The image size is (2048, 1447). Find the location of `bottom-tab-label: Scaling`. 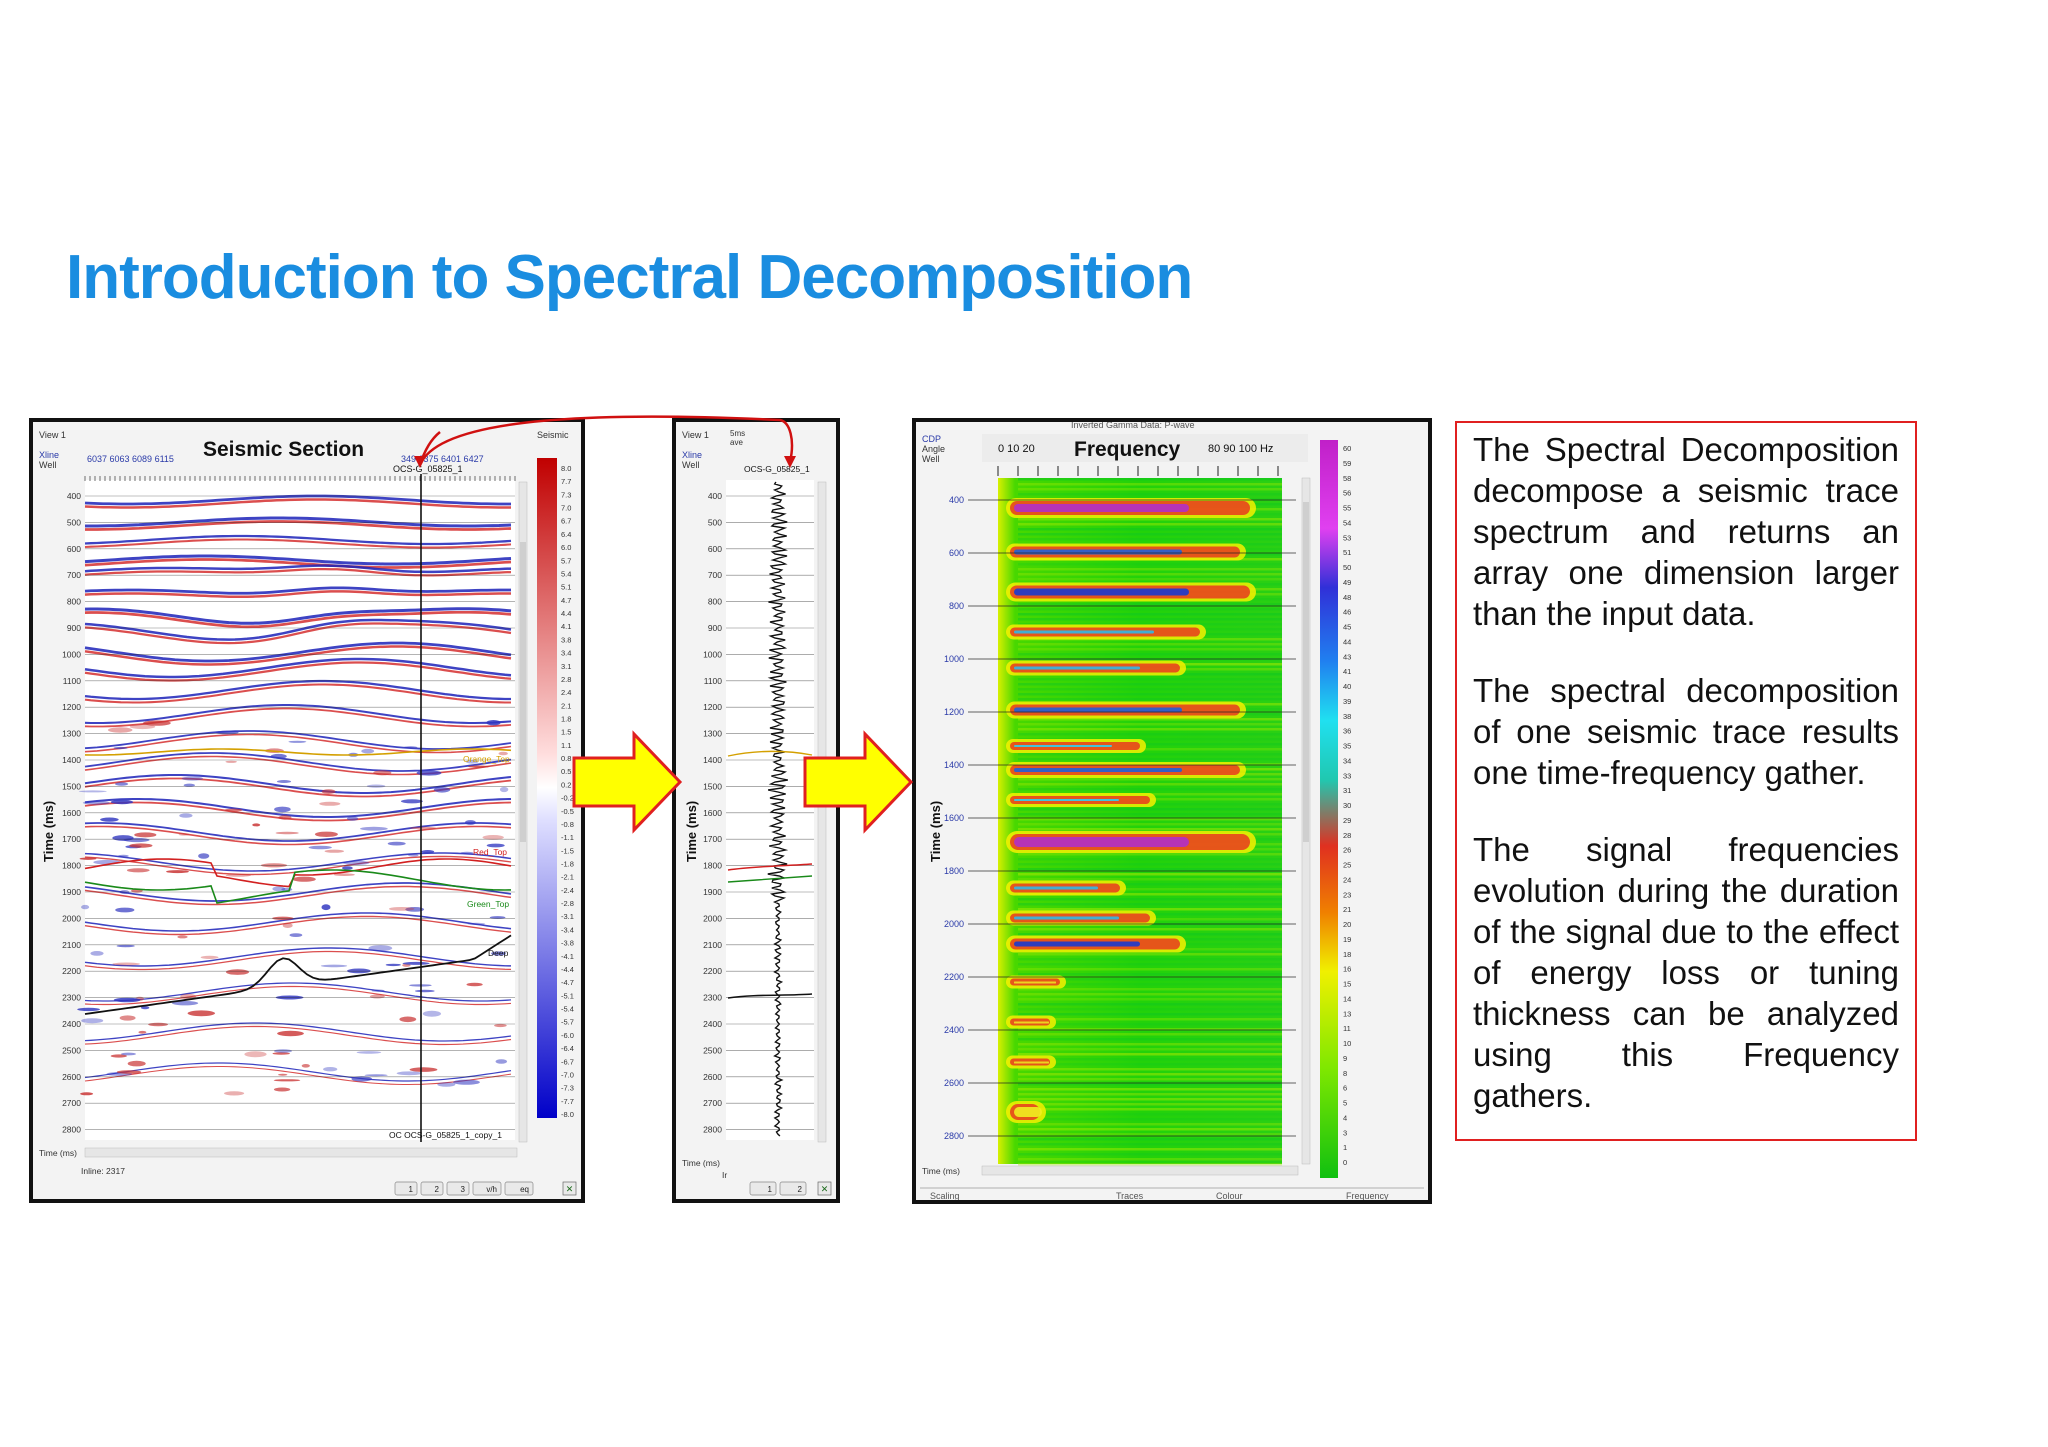

bottom-tab-label: Scaling is located at coordinates (945, 1195).